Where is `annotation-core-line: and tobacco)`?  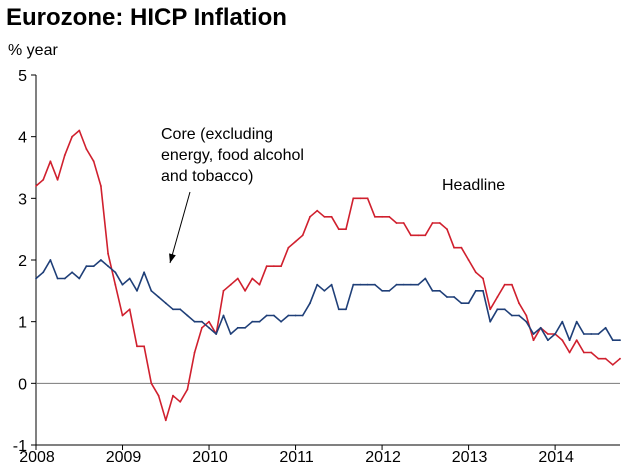
annotation-core-line: and tobacco) is located at coordinates (207, 176).